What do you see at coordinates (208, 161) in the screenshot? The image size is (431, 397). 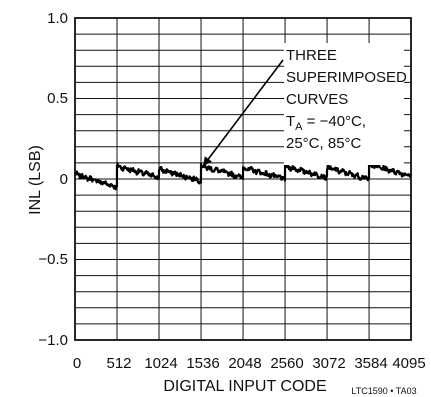 I see `annotation-arrowhead` at bounding box center [208, 161].